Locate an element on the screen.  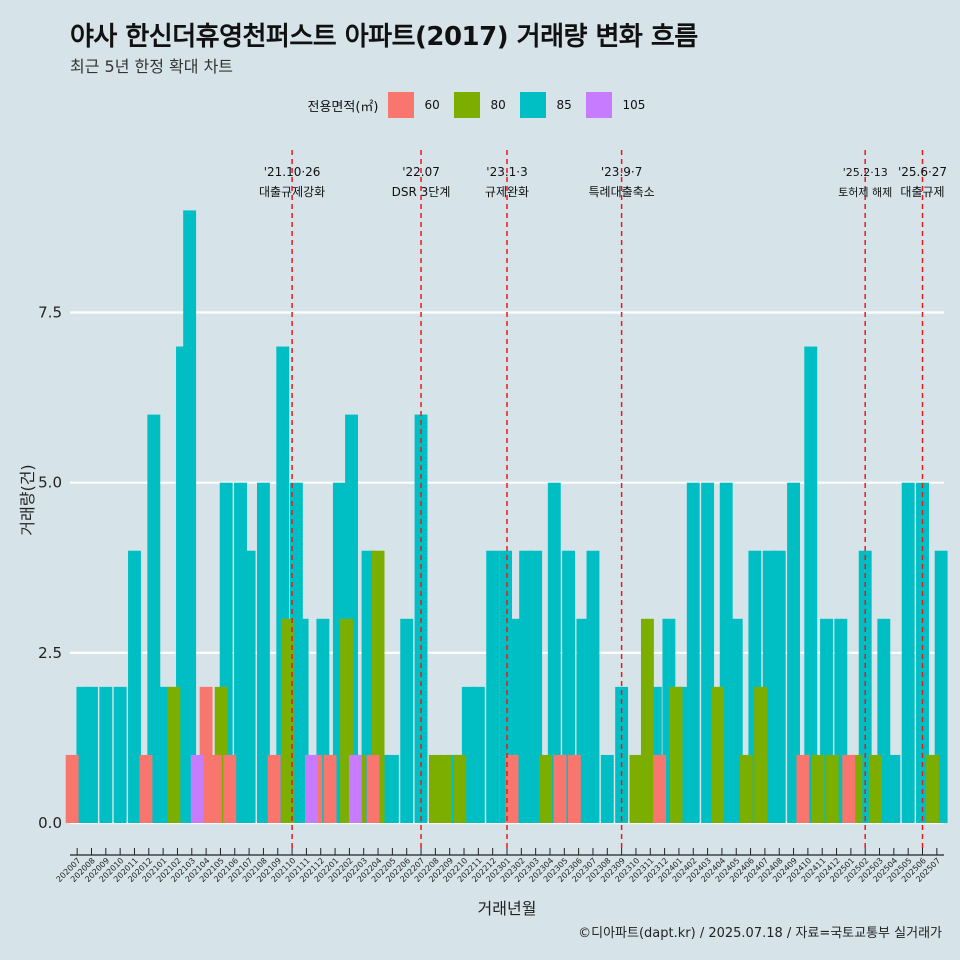
legend-label-105: 105 is located at coordinates (634, 105).